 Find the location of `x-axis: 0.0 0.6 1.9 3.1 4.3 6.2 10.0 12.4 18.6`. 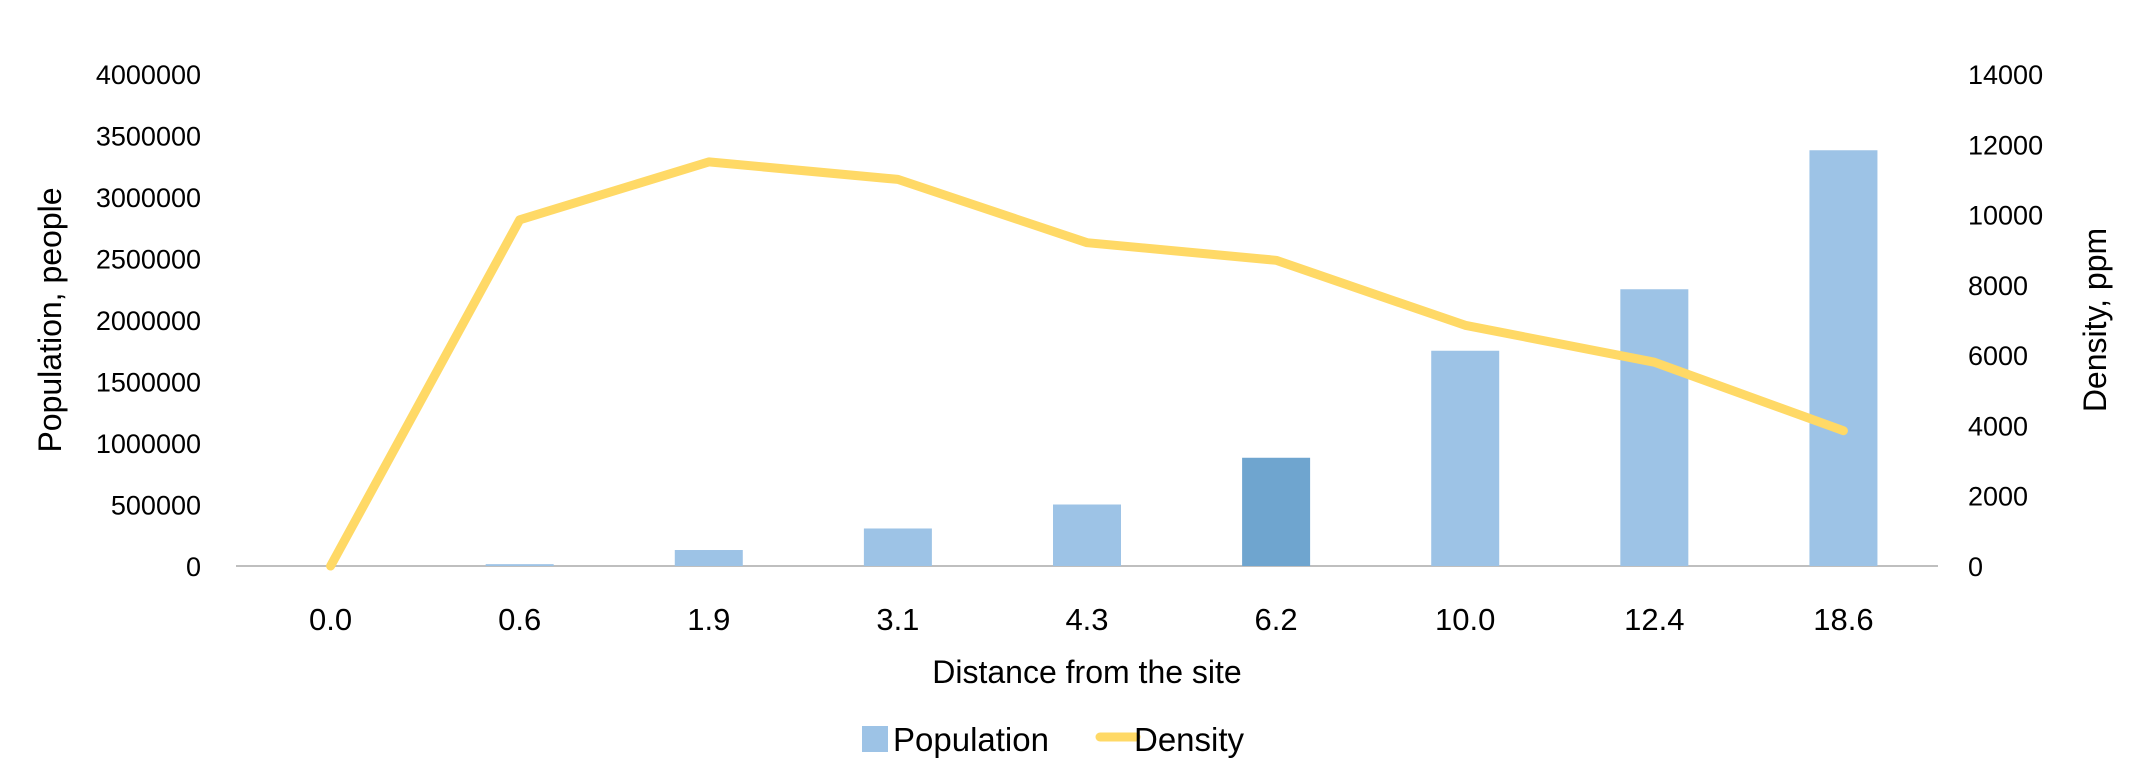

x-axis: 0.0 0.6 1.9 3.1 4.3 6.2 10.0 12.4 18.6 is located at coordinates (1091, 619).